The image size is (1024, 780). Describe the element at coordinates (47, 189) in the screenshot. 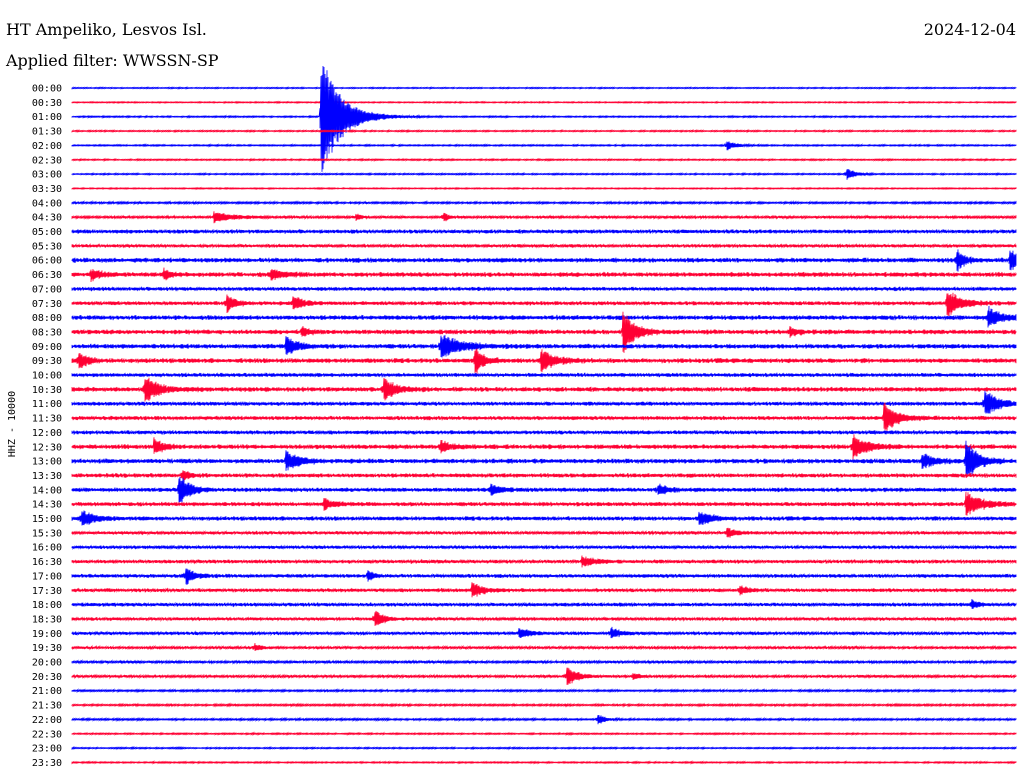

I see `tick-label: 03:30` at that location.